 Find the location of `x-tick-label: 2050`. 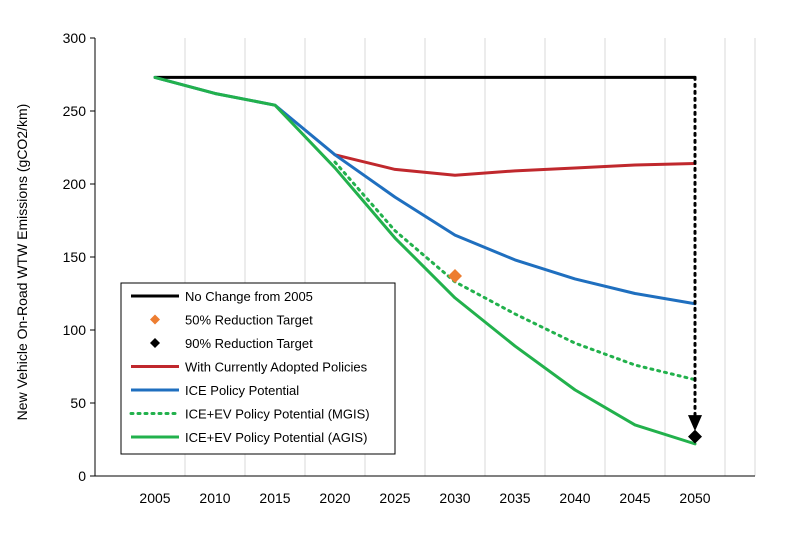

x-tick-label: 2050 is located at coordinates (694, 498).